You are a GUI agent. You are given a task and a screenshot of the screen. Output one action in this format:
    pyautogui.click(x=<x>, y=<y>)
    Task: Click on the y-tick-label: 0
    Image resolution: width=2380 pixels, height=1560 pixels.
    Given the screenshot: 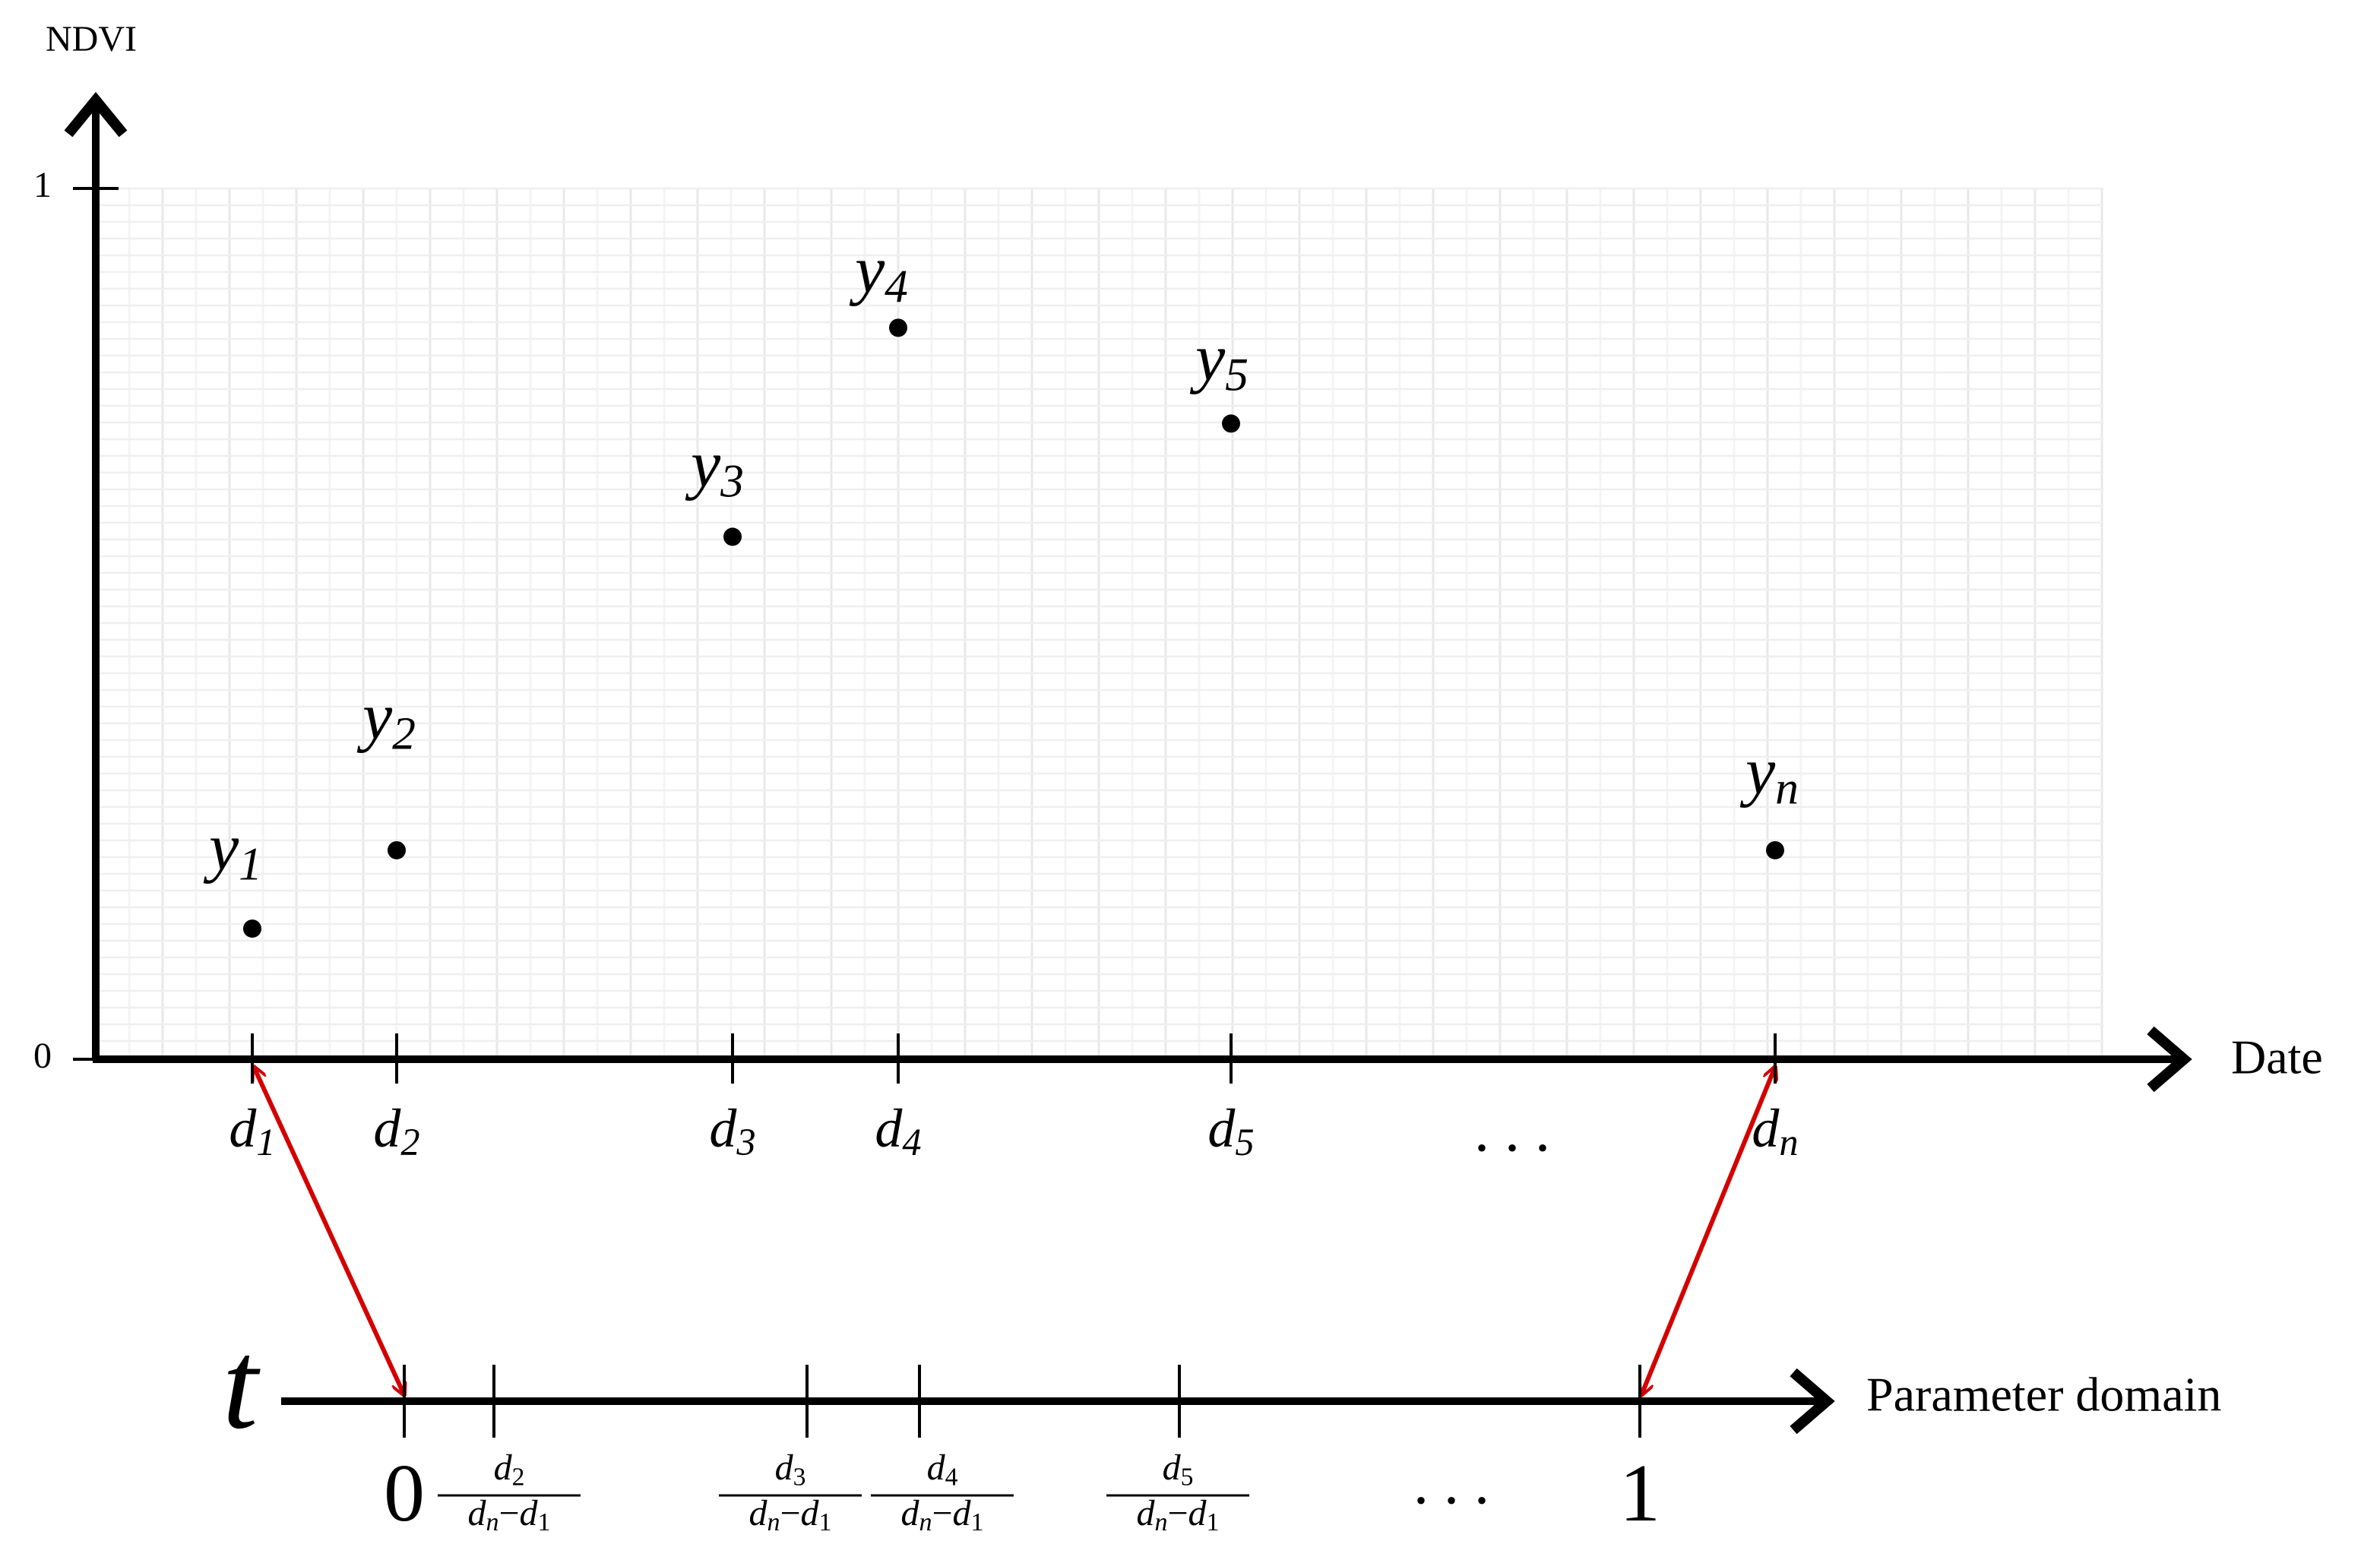 What is the action you would take?
    pyautogui.click(x=42, y=1056)
    